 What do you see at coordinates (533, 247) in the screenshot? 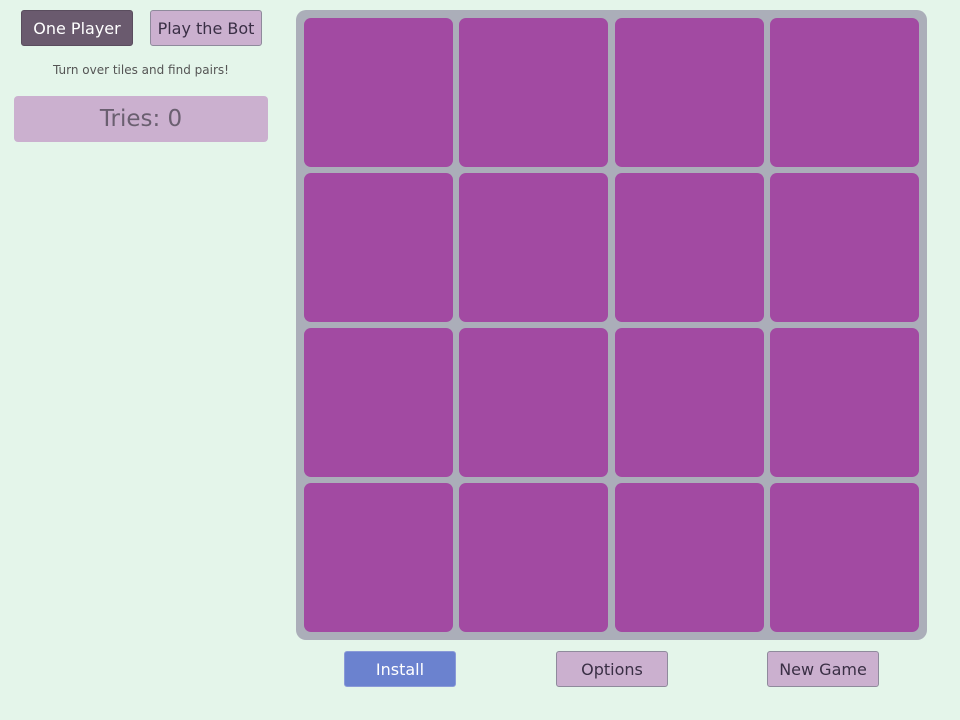
I see `tile-r2-c2` at bounding box center [533, 247].